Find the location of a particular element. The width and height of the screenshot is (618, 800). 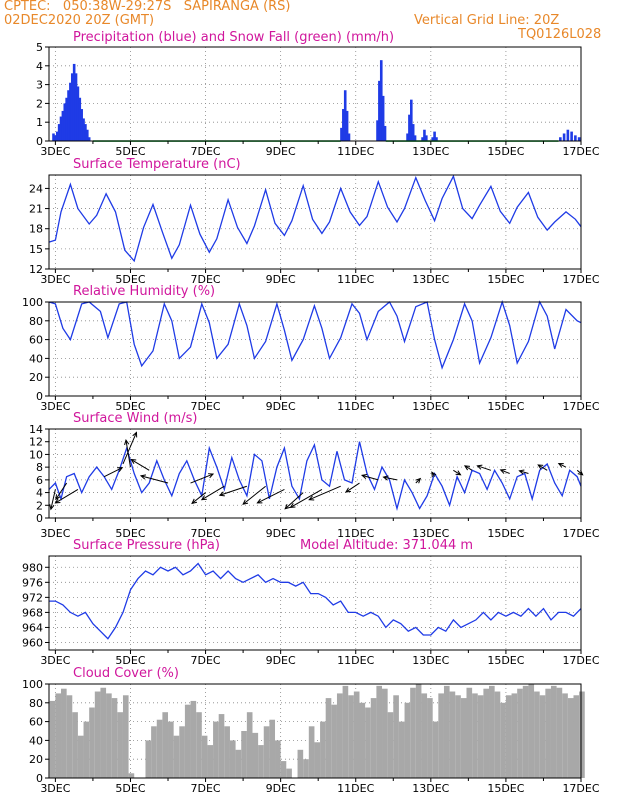

header-station: CPTEC: 050:38W-29:27S SAPIRANGA (RS) is located at coordinates (147, 7).